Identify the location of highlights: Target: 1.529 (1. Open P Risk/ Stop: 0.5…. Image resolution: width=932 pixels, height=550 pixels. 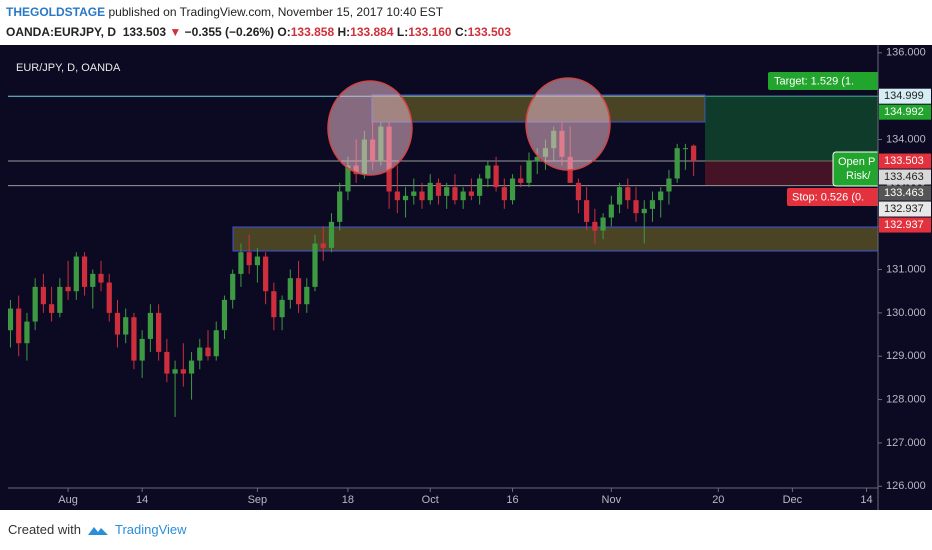
(602, 139).